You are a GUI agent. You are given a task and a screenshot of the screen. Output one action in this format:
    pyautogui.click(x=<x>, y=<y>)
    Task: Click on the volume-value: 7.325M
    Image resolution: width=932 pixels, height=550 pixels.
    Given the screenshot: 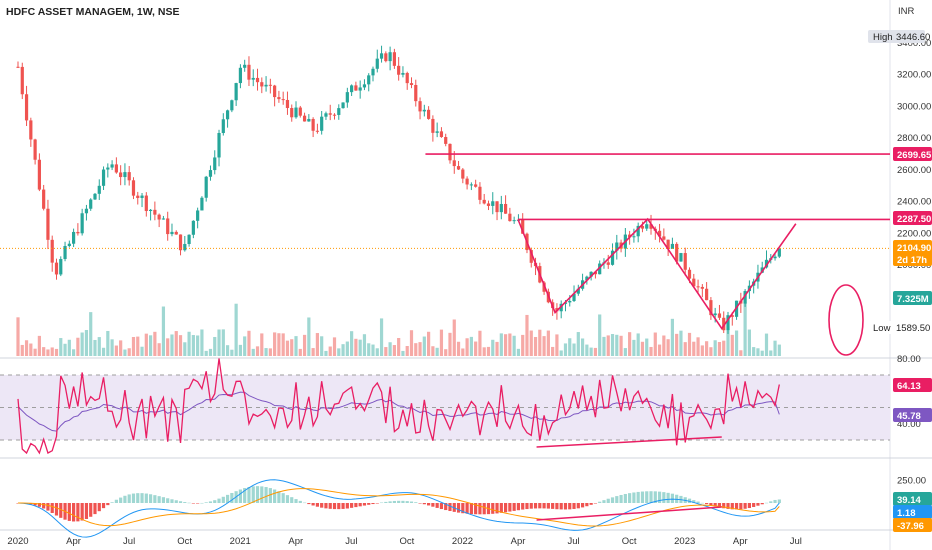 What is the action you would take?
    pyautogui.click(x=913, y=299)
    